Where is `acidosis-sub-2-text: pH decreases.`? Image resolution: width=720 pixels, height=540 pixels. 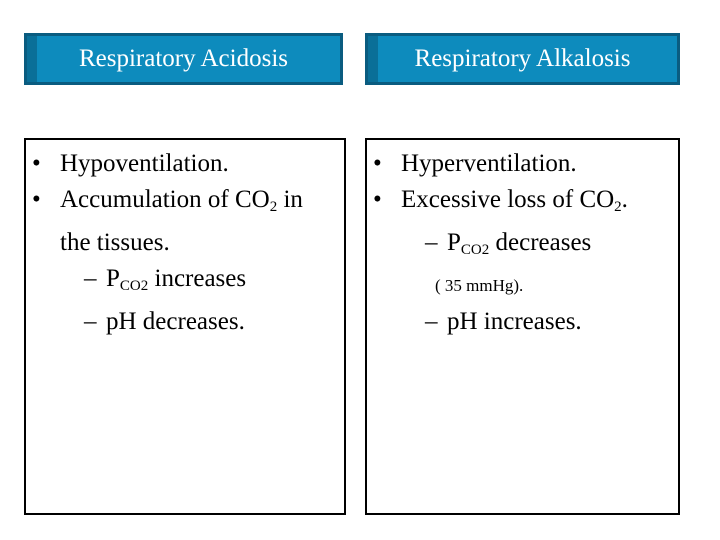 acidosis-sub-2-text: pH decreases. is located at coordinates (175, 321).